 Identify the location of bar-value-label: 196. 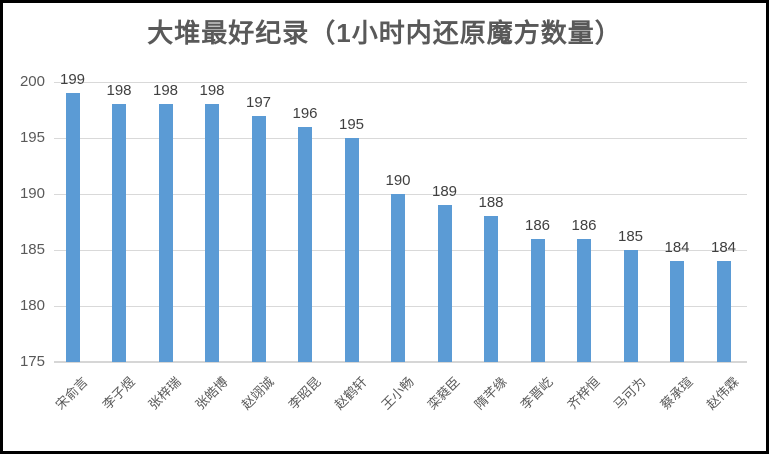
(305, 113).